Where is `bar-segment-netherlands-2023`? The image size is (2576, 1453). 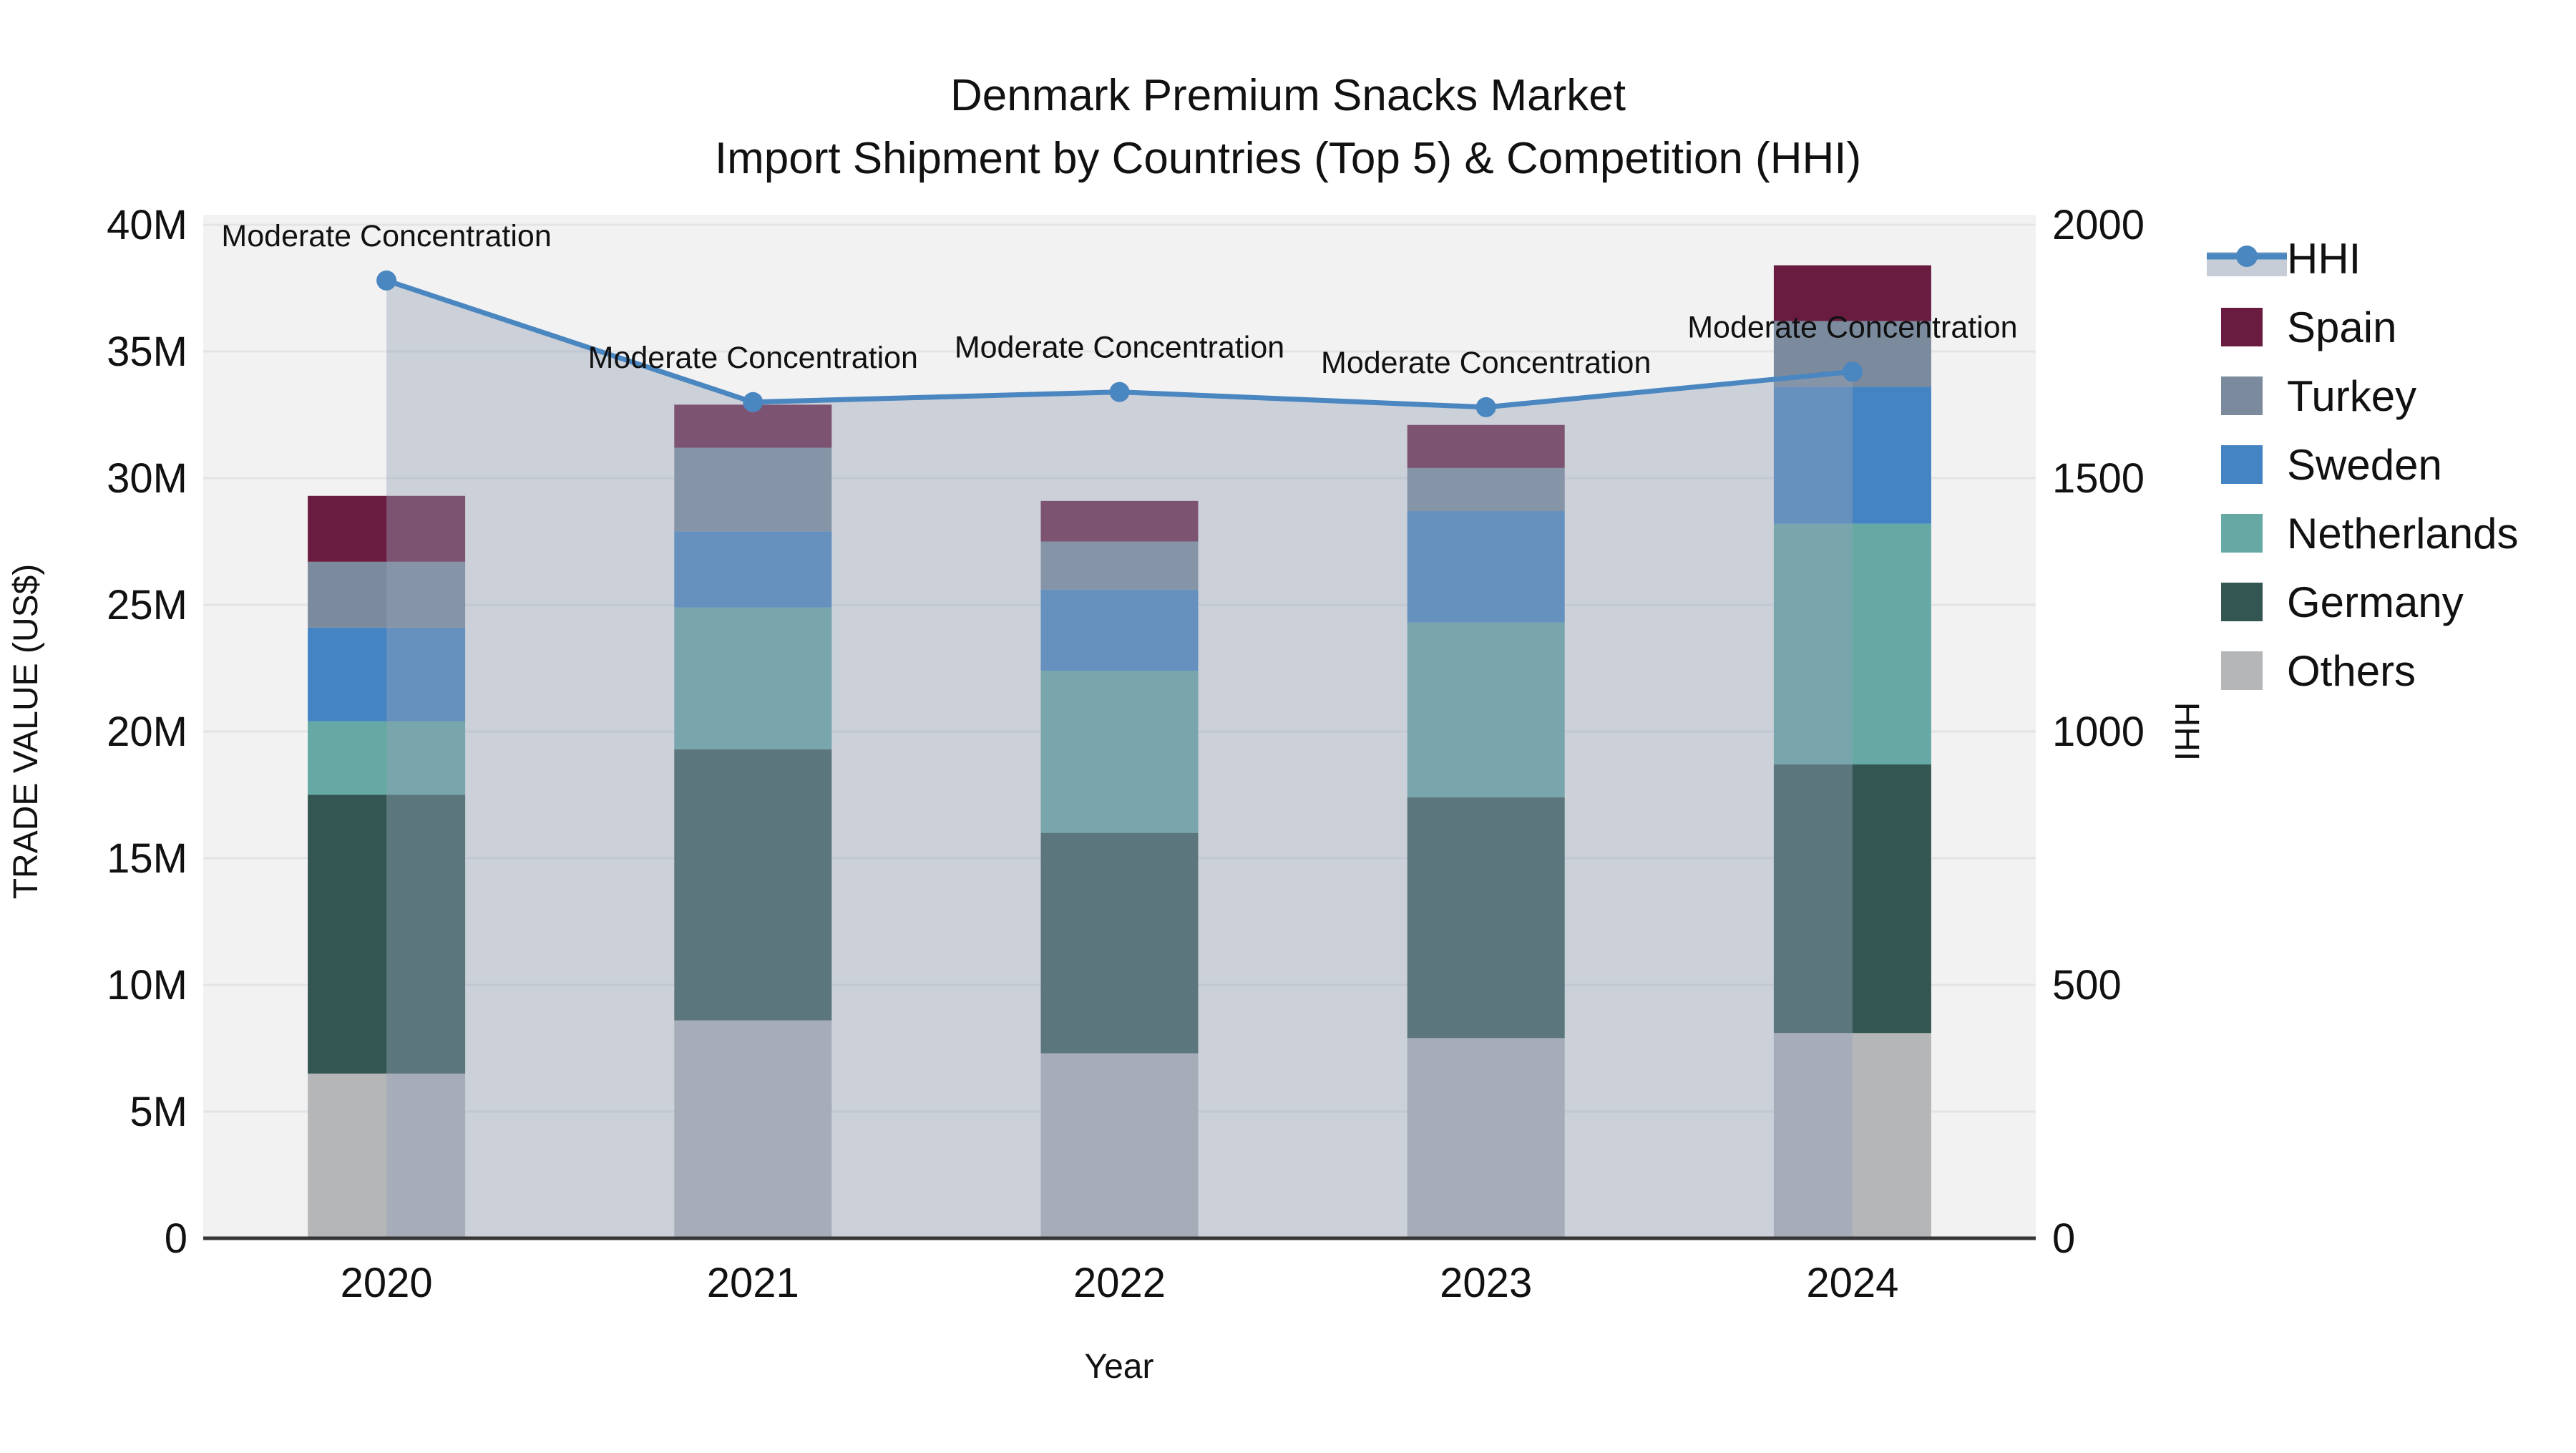
bar-segment-netherlands-2023 is located at coordinates (1486, 710).